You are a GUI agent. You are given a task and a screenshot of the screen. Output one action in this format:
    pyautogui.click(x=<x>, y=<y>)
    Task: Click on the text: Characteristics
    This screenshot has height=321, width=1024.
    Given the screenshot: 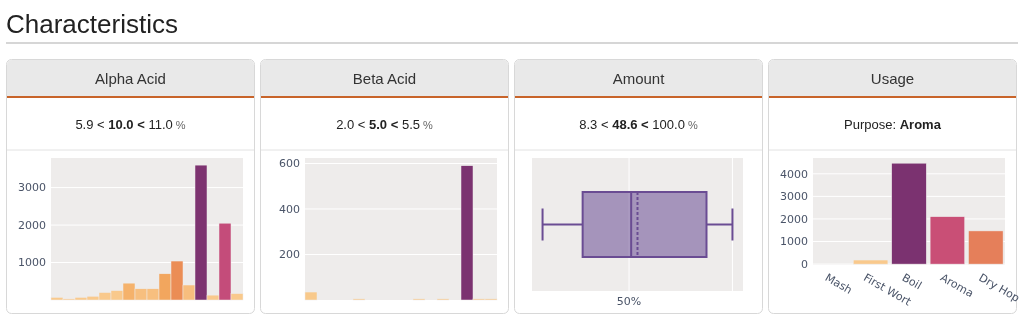 What is the action you would take?
    pyautogui.click(x=92, y=24)
    